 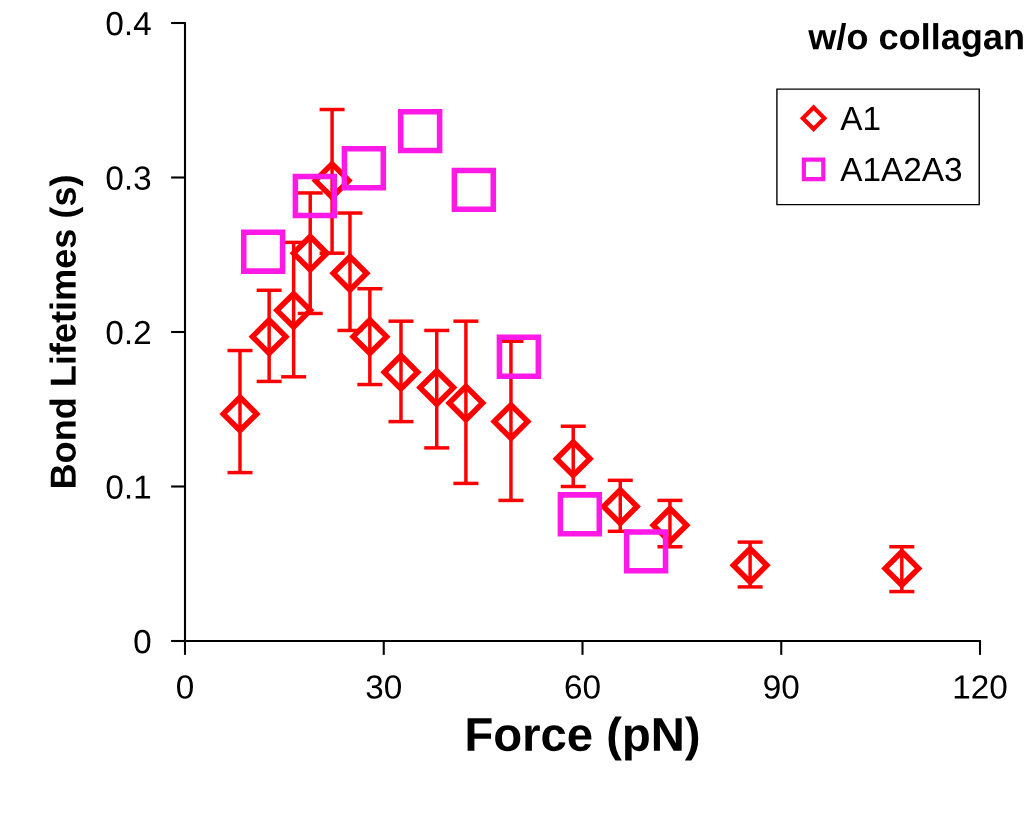 What do you see at coordinates (185, 687) in the screenshot?
I see `x-tick-label: 0` at bounding box center [185, 687].